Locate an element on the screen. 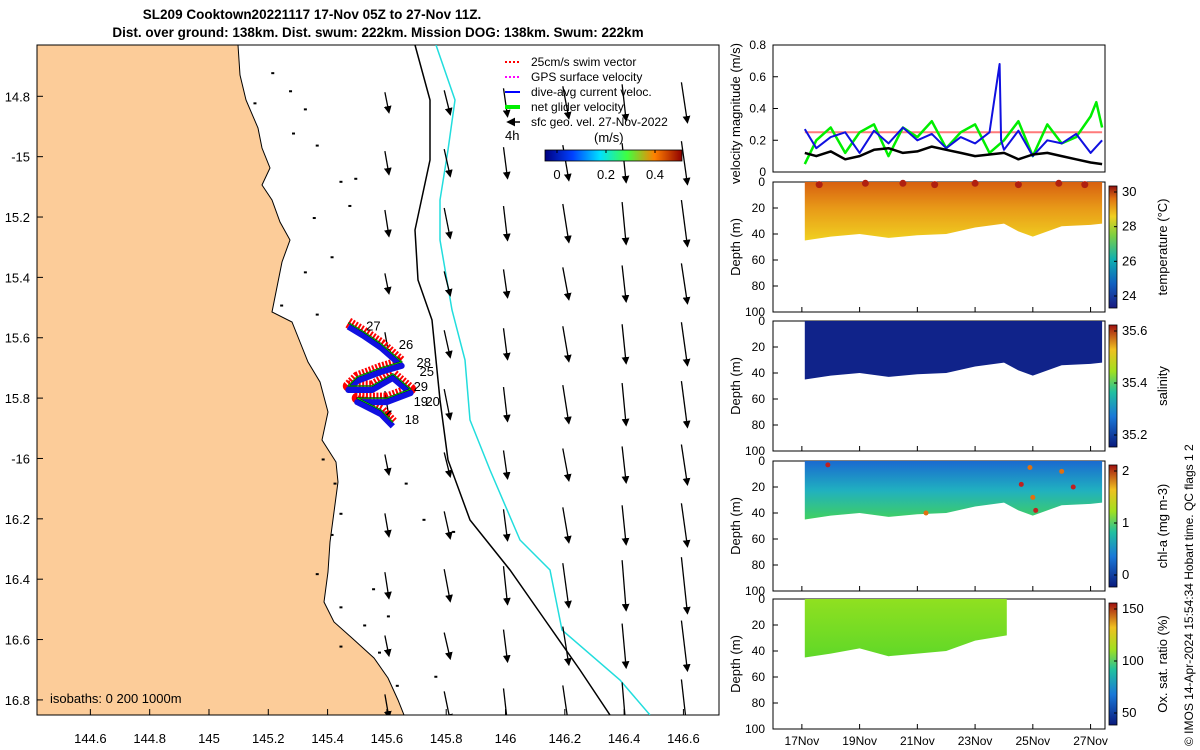  velocity-y-label: velocity magnitude (m/s) is located at coordinates (735, 113).